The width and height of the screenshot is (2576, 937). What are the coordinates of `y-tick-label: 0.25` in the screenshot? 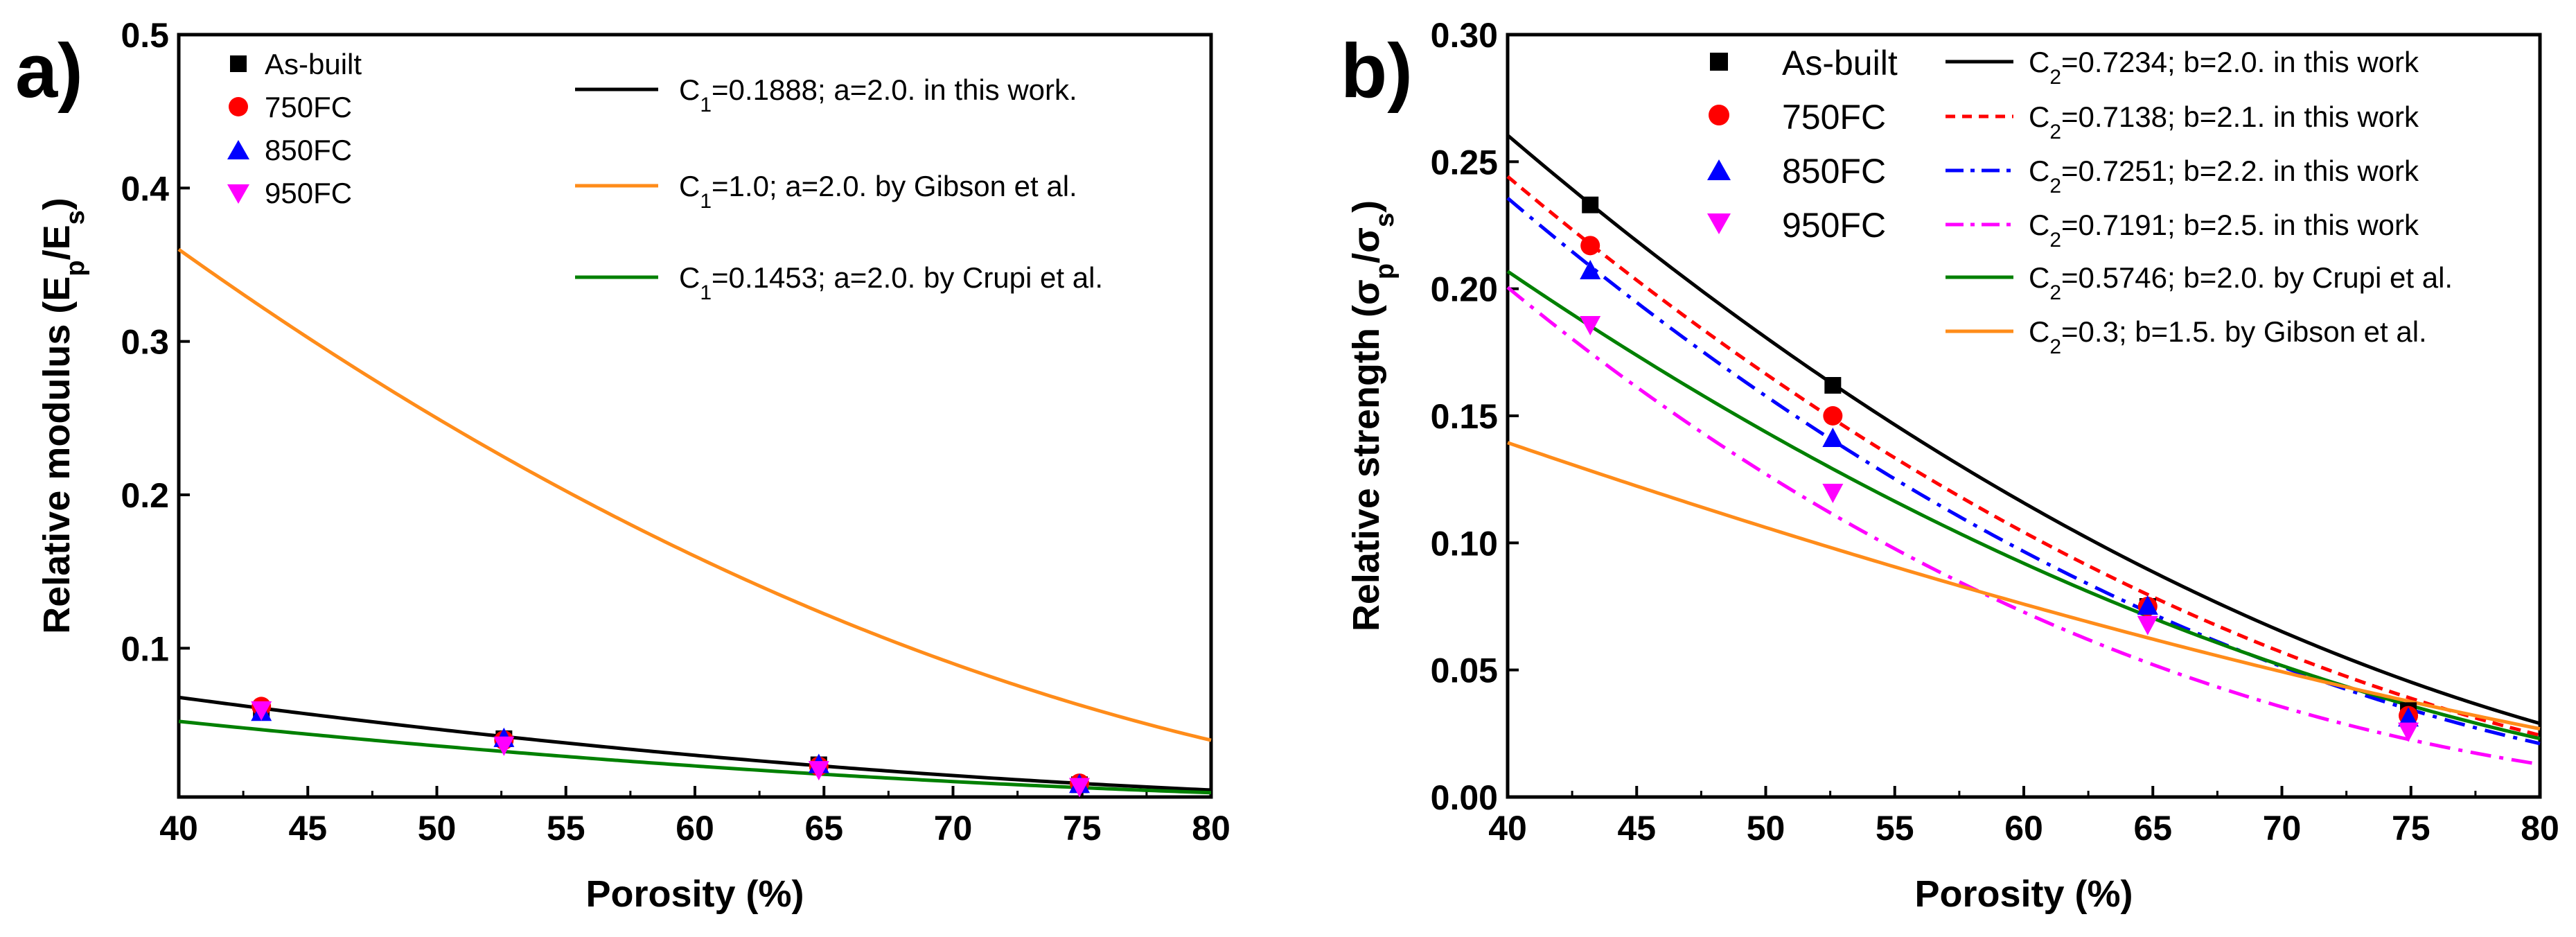 It's located at (1464, 162).